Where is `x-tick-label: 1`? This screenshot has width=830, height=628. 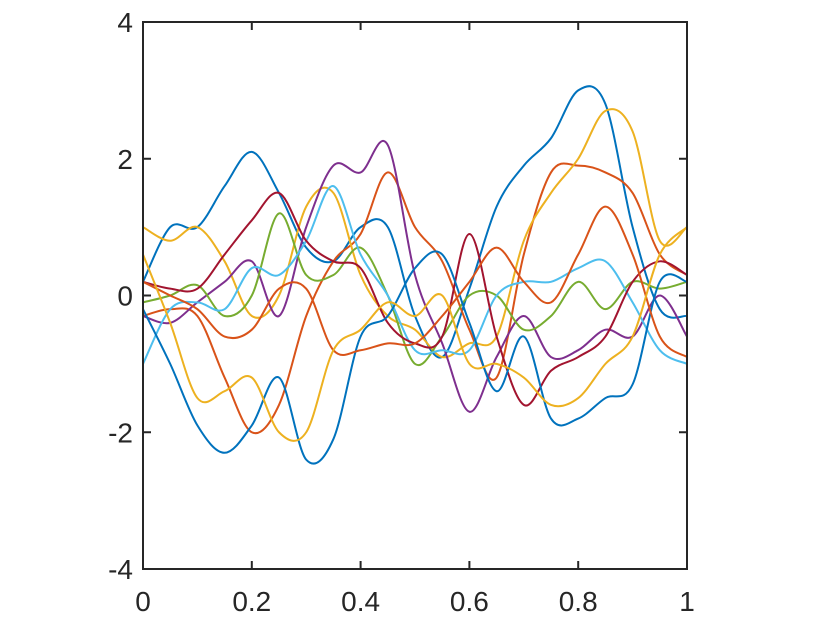
x-tick-label: 1 is located at coordinates (687, 601).